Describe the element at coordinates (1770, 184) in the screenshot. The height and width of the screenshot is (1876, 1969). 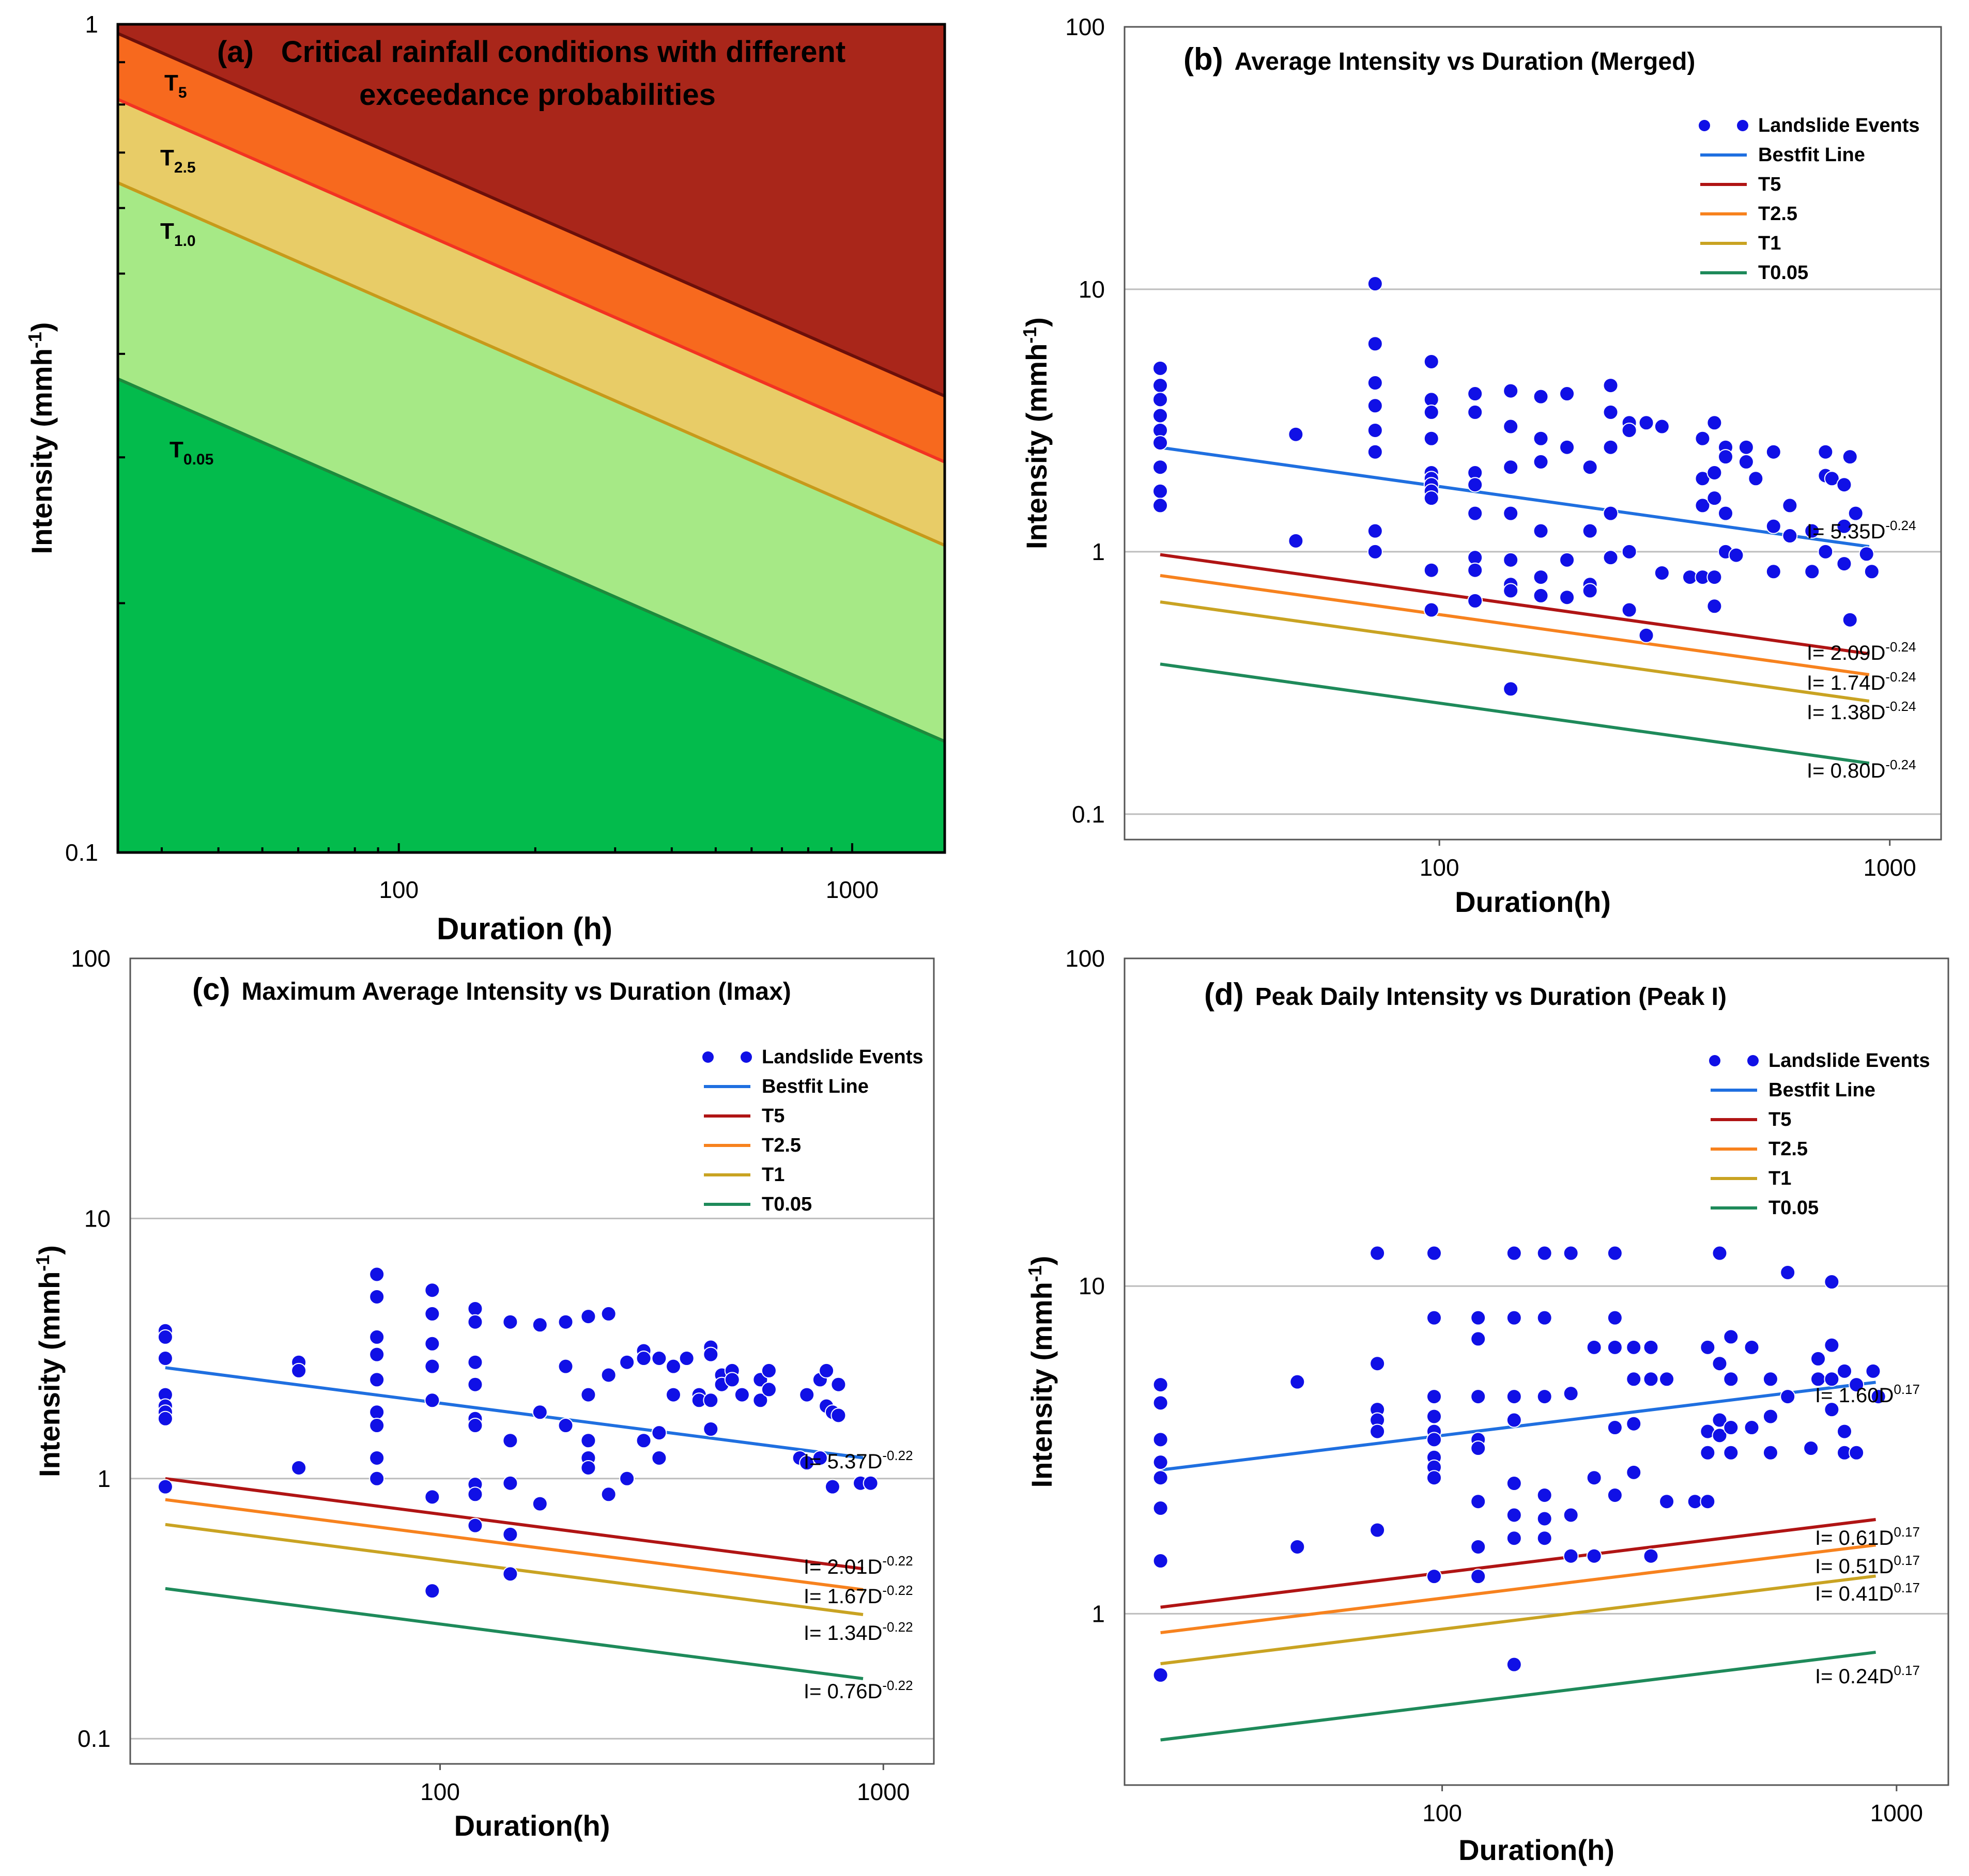
I see `legend-label: T5` at that location.